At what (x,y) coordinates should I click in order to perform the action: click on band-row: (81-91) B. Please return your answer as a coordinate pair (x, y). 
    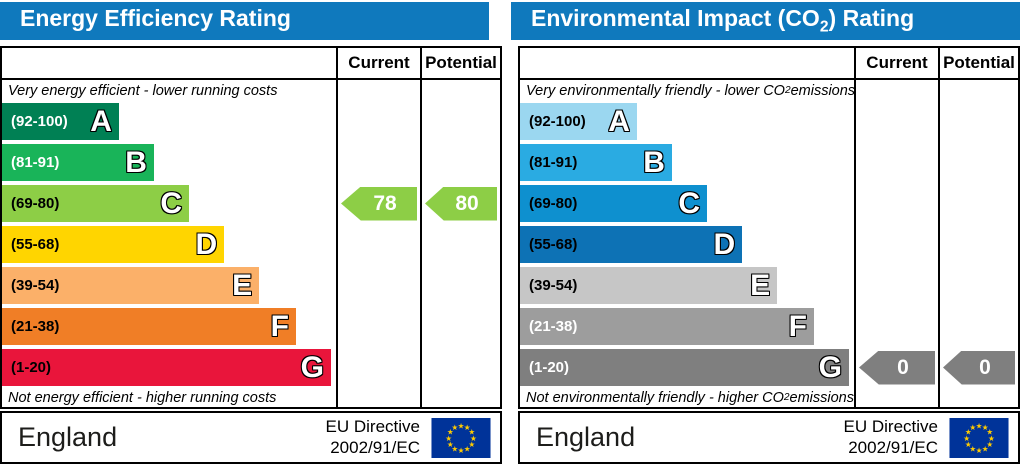
    Looking at the image, I should click on (251, 162).